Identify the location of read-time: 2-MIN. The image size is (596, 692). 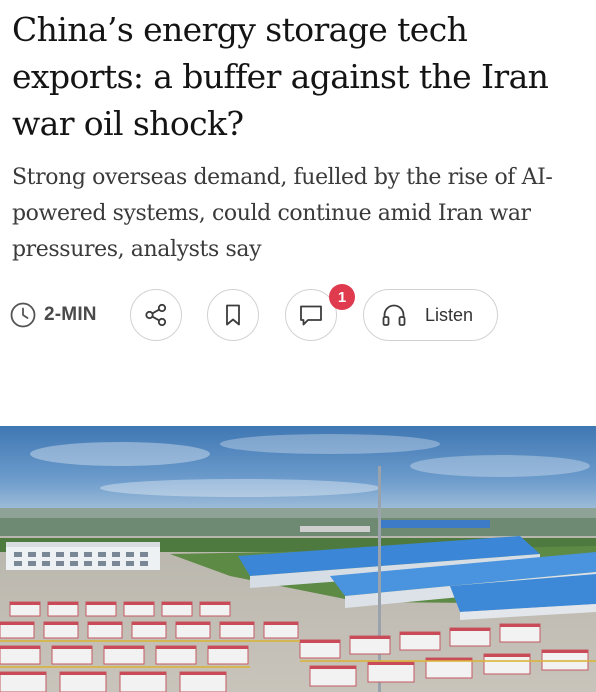
(53, 315).